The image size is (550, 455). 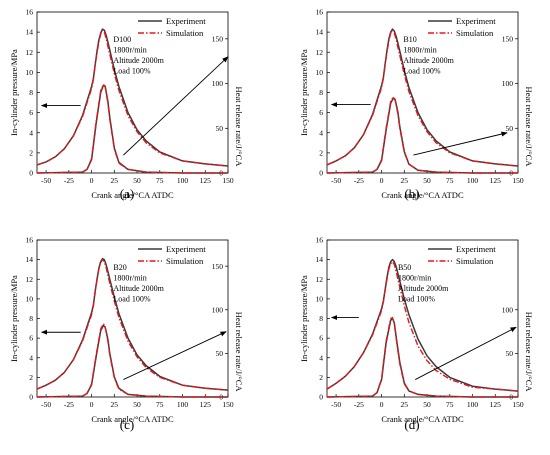 What do you see at coordinates (220, 128) in the screenshot?
I see `y2-tick-label: 50` at bounding box center [220, 128].